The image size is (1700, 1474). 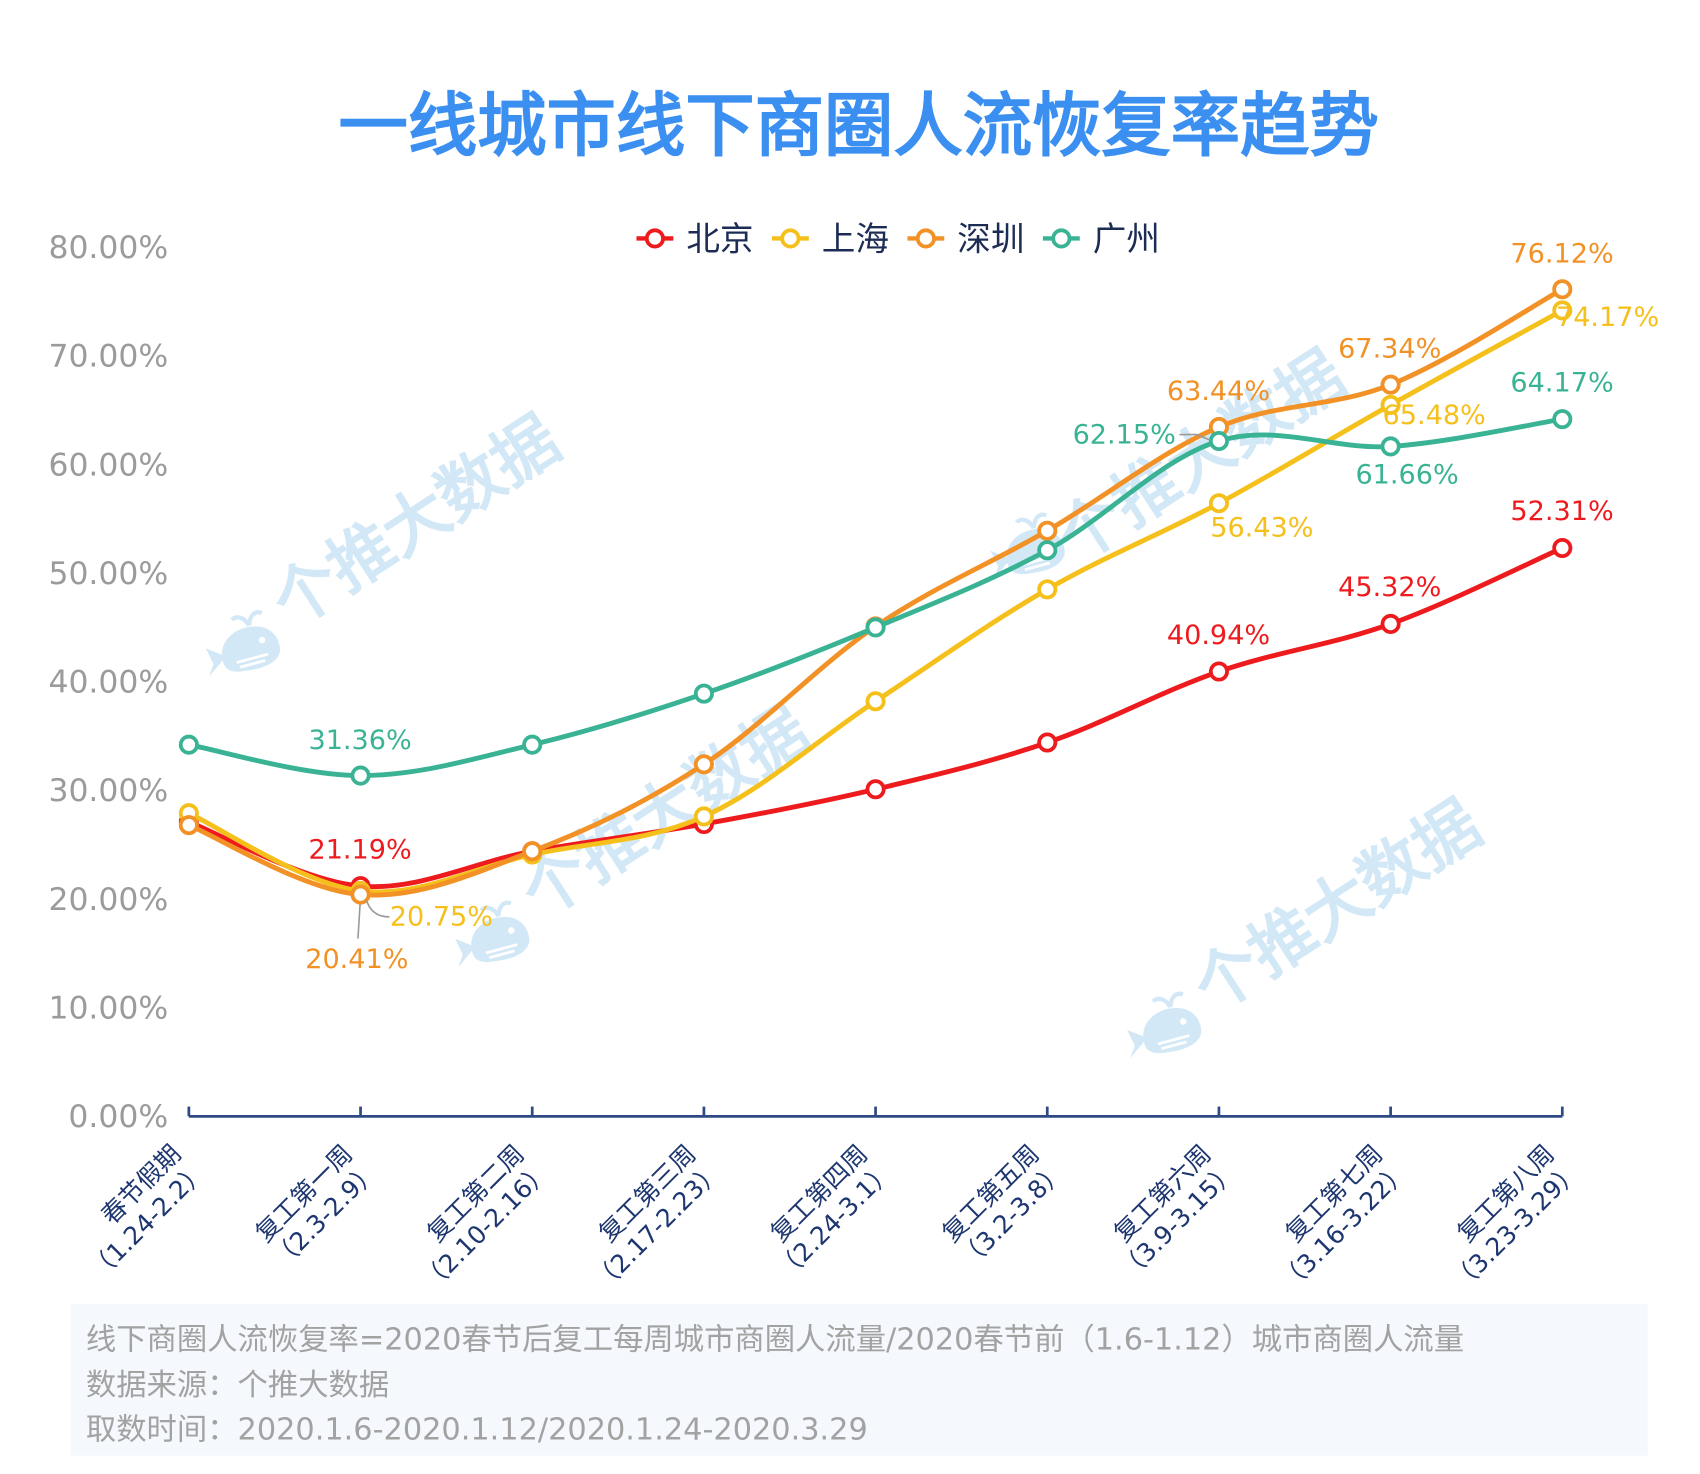 I want to click on data-label-1-6: 56.43%, so click(x=1261, y=527).